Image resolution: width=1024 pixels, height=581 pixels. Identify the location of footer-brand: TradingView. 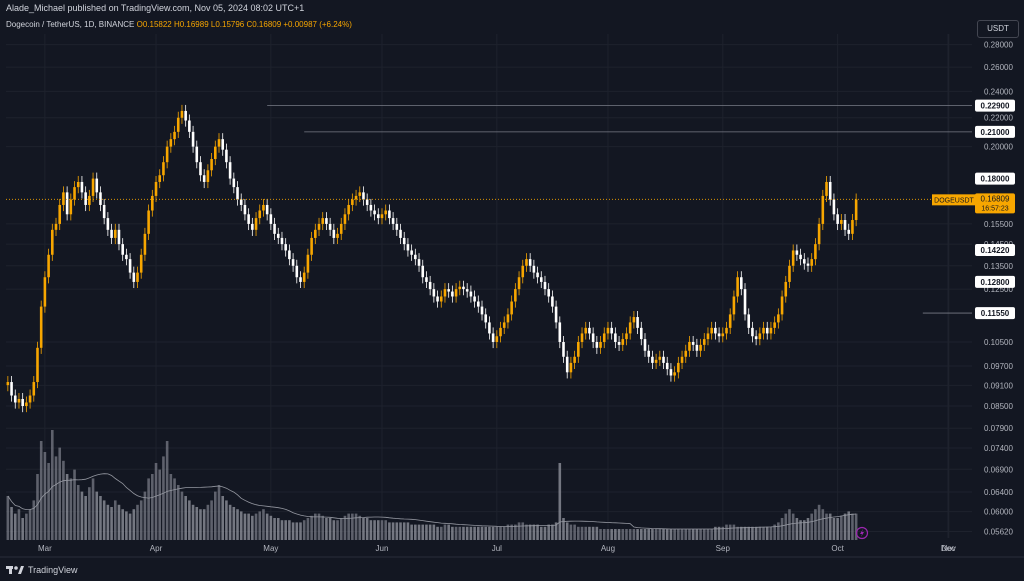
(42, 570).